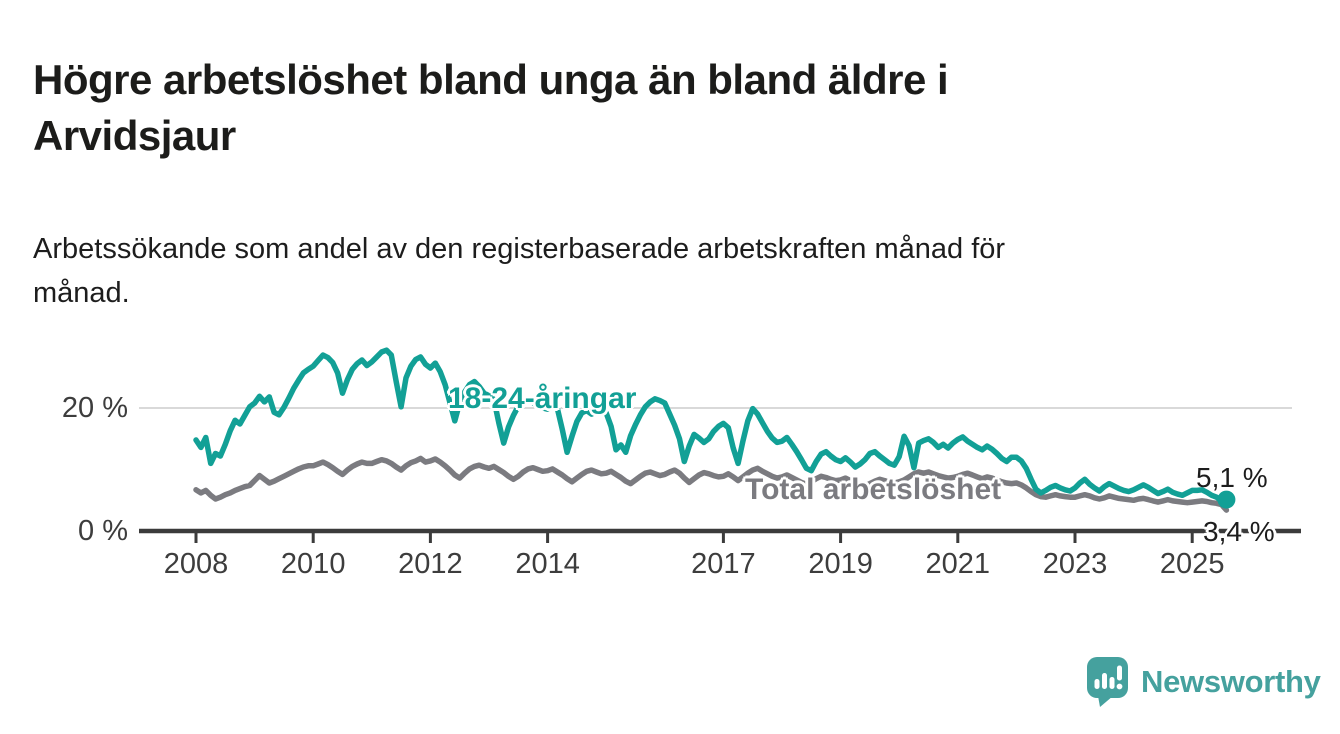 The image size is (1340, 734). I want to click on newsworthy-logo-text: Newsworthy, so click(1231, 681).